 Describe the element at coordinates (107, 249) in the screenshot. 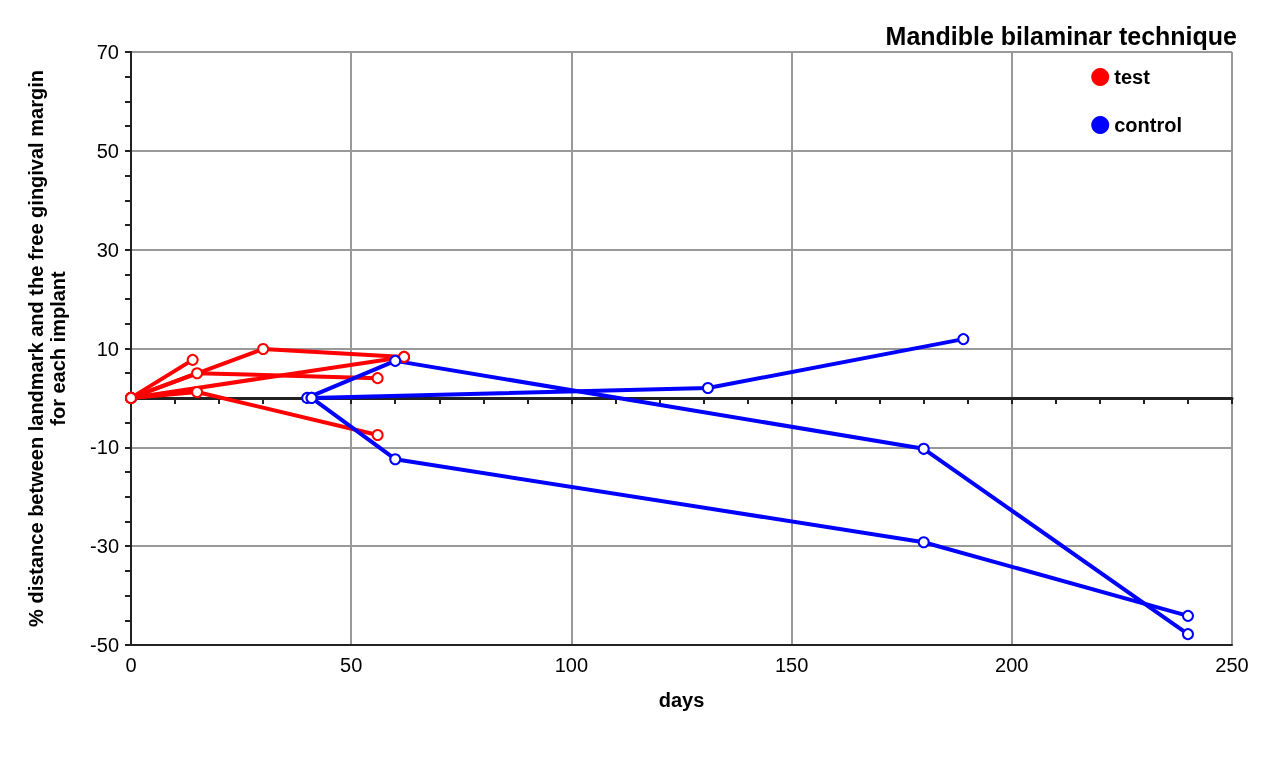

I see `y-tick-label: 30` at that location.